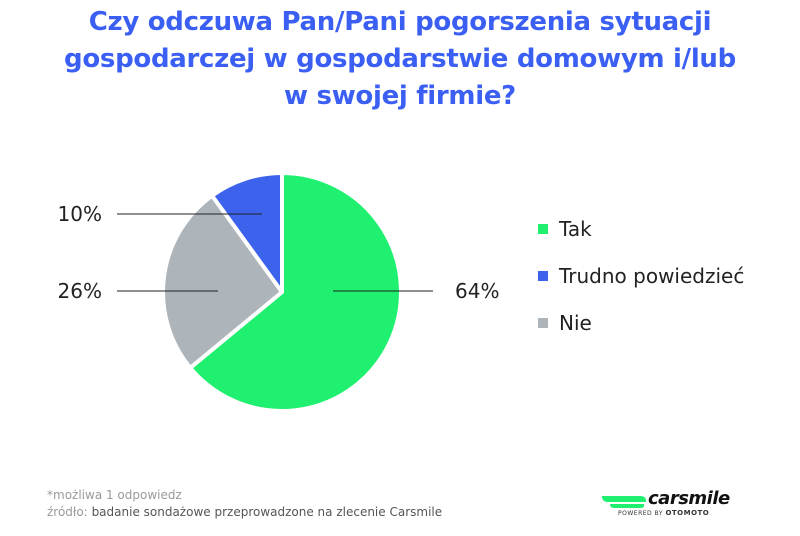 This screenshot has height=536, width=800. I want to click on percent-label-tak: 64%, so click(477, 291).